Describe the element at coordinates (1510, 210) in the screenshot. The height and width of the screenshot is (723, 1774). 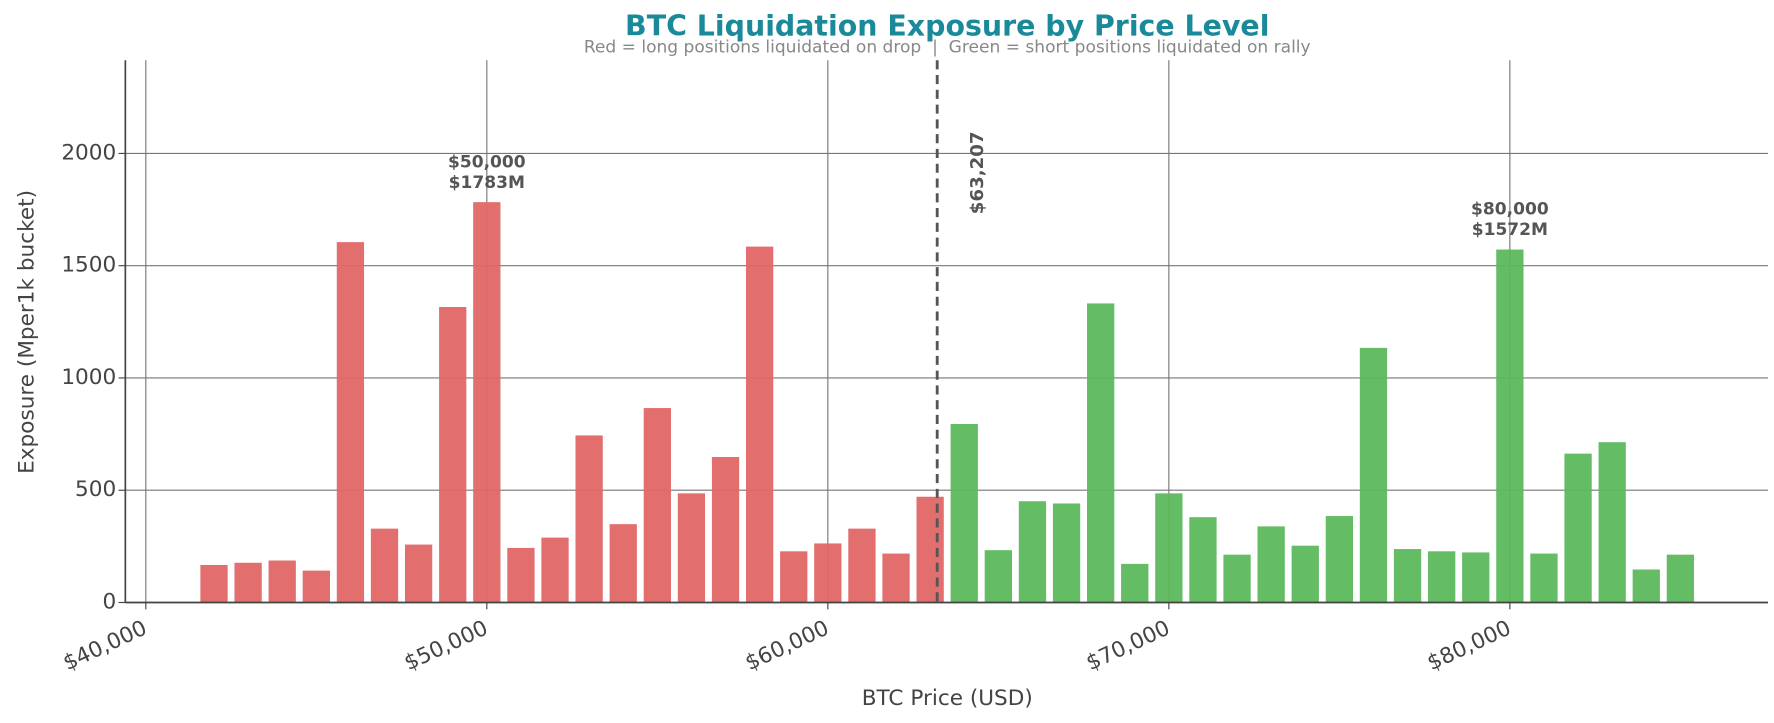
I see `annotation: $80,000` at that location.